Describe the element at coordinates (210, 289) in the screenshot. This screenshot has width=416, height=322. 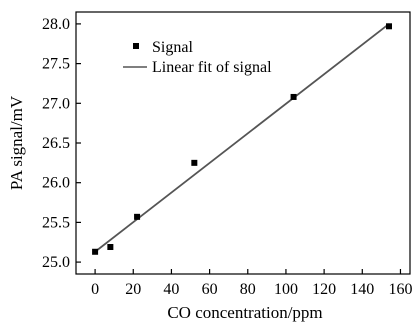
I see `x-tick-label: 60` at that location.